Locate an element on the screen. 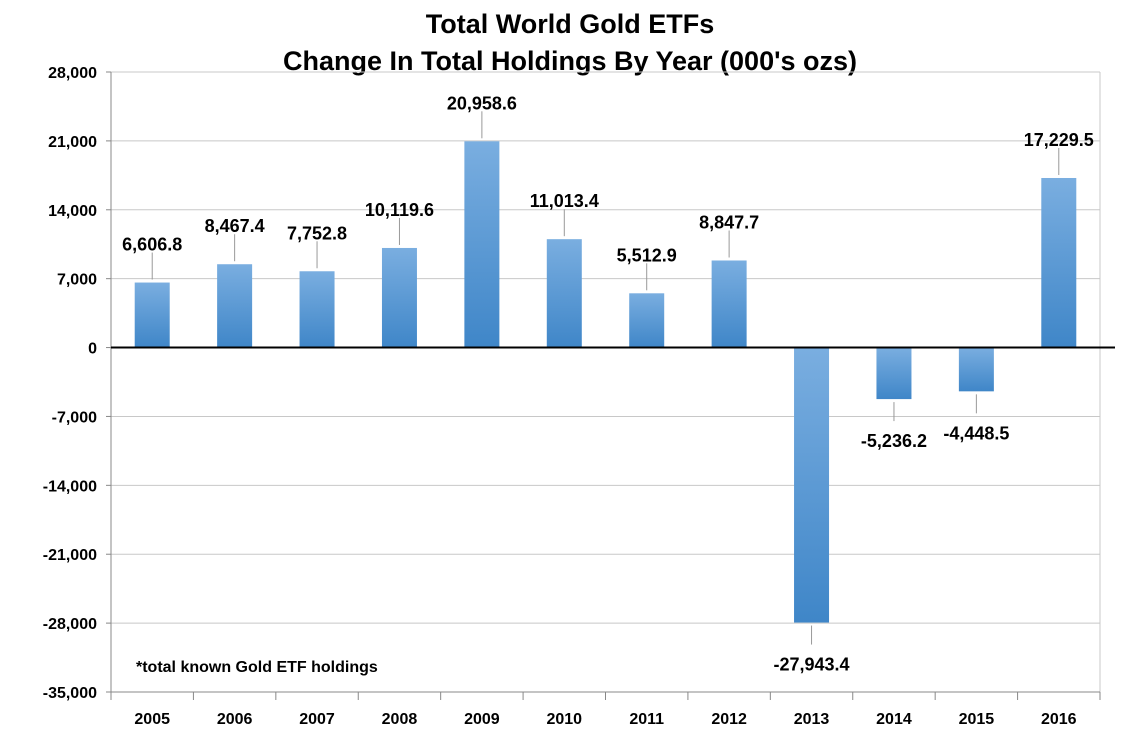 Image resolution: width=1140 pixels, height=733 pixels. y-tick-label: -21,000 is located at coordinates (70, 555).